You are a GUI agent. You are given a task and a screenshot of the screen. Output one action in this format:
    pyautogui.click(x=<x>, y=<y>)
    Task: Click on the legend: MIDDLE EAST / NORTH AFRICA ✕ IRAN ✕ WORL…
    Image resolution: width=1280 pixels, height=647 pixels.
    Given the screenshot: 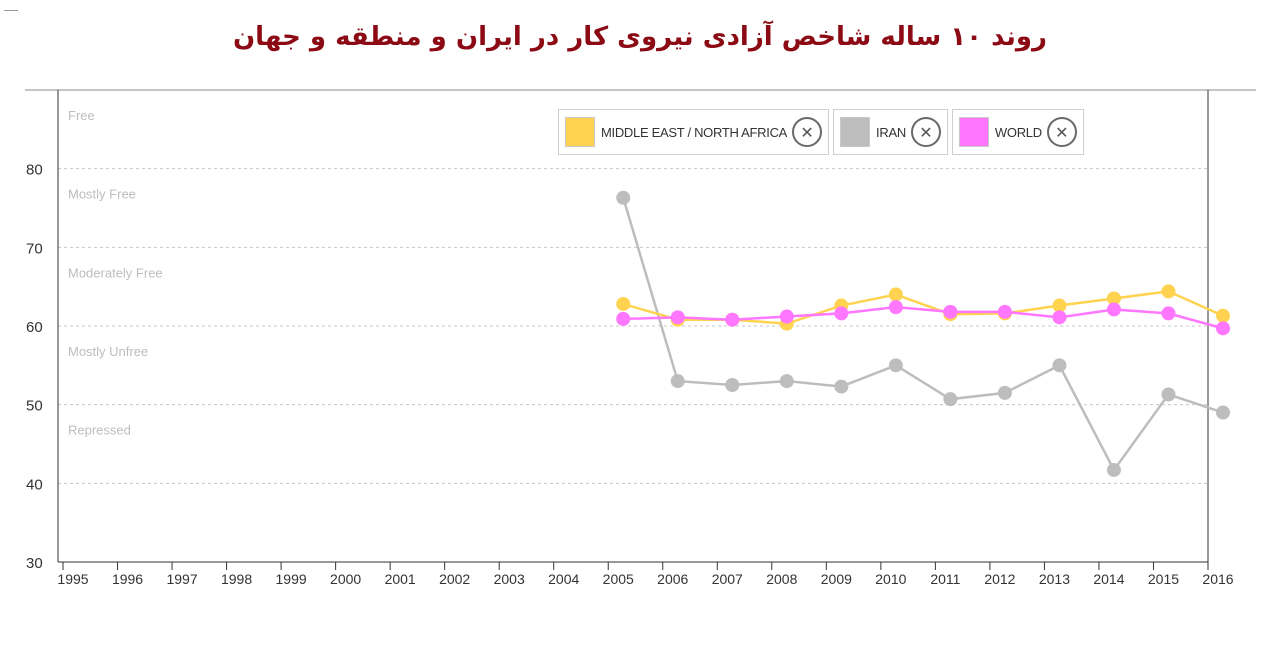 What is the action you would take?
    pyautogui.click(x=821, y=132)
    